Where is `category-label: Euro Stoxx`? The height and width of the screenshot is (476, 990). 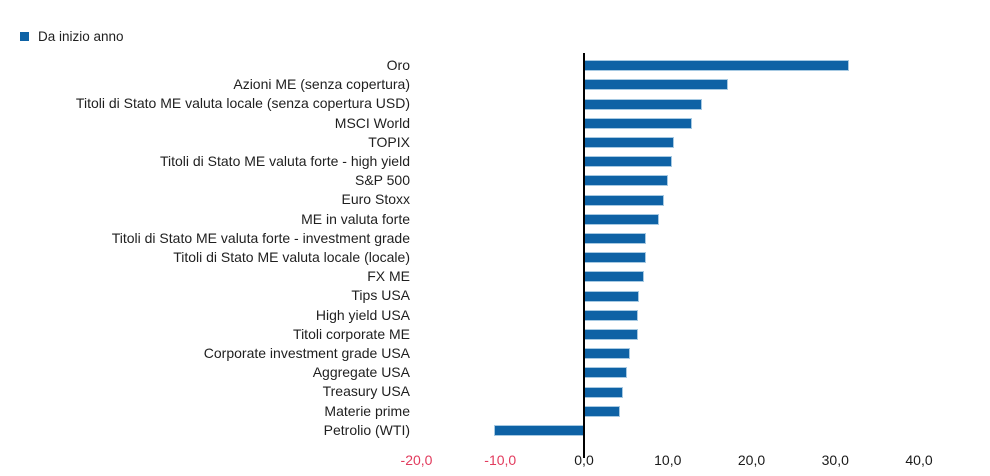
category-label: Euro Stoxx is located at coordinates (375, 199).